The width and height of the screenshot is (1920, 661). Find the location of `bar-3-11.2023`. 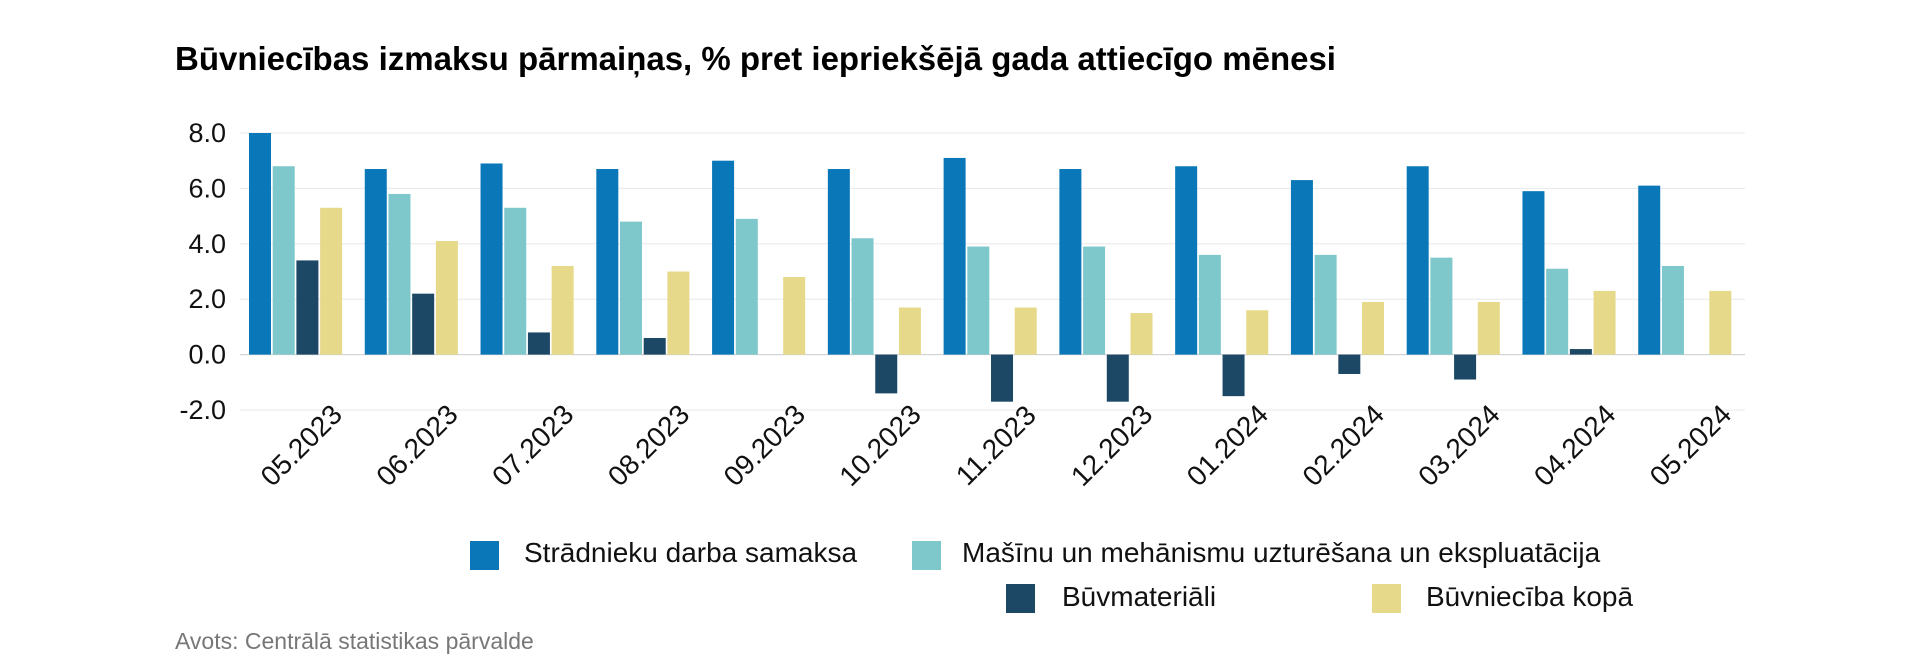

bar-3-11.2023 is located at coordinates (1002, 378).